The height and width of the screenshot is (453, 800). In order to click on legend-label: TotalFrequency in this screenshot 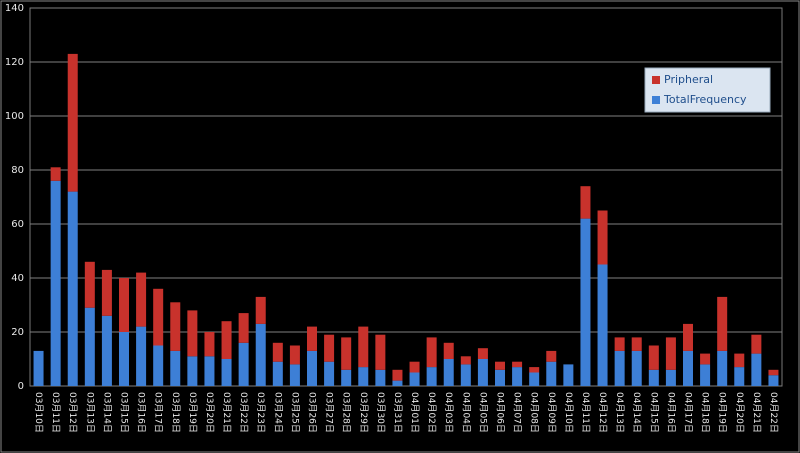, I will do `click(705, 99)`.